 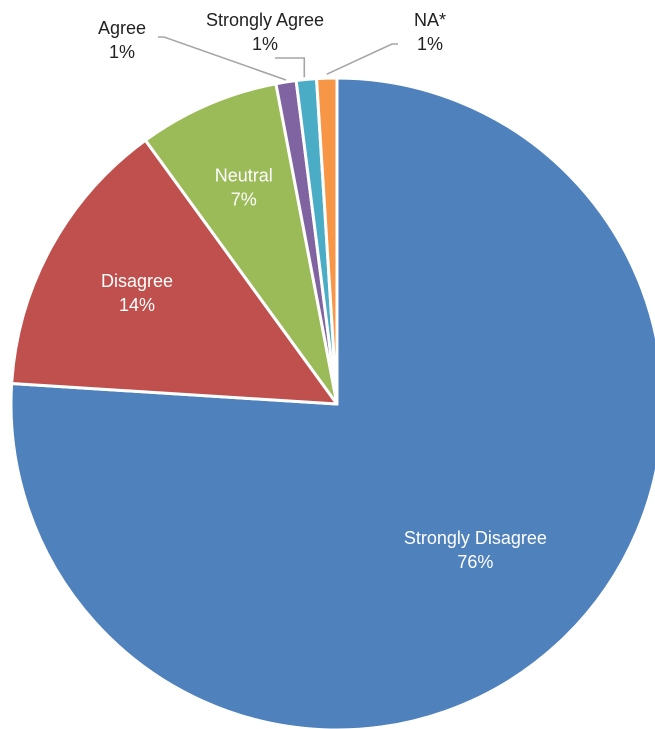 I want to click on slice-label-agree: Agree 1%, so click(x=122, y=40).